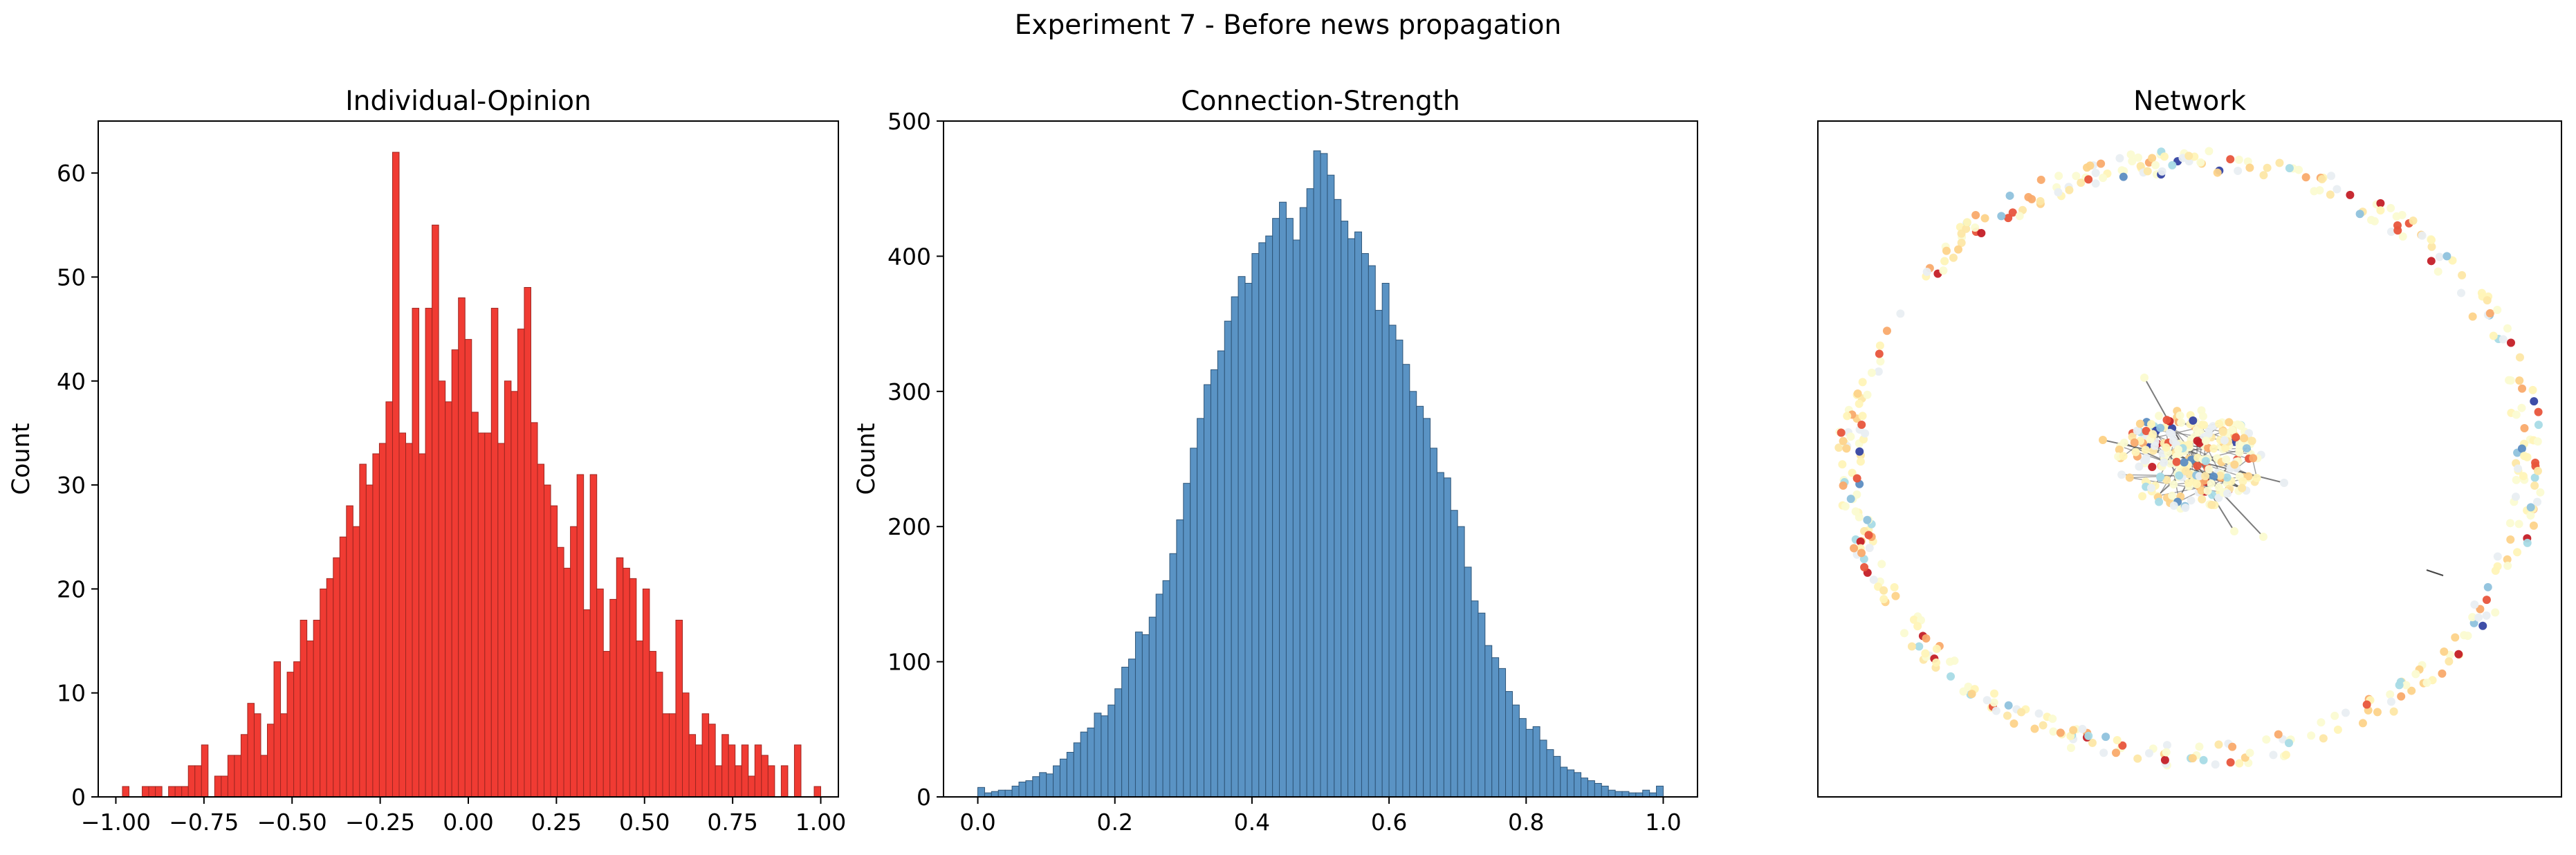 The image size is (2576, 855). Describe the element at coordinates (1663, 822) in the screenshot. I see `x-tick-label: 1.0` at that location.